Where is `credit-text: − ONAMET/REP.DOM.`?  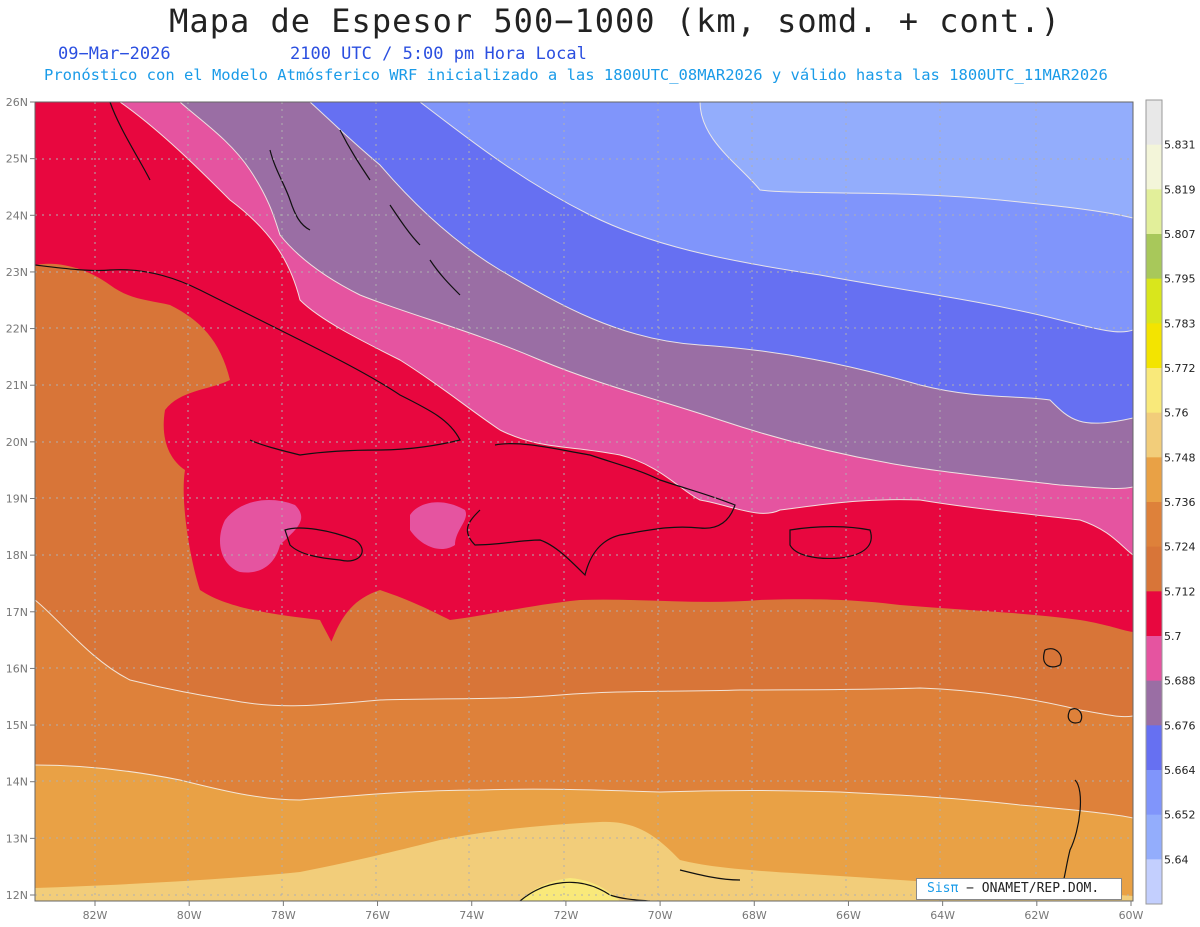
credit-text: − ONAMET/REP.DOM. is located at coordinates (1029, 888).